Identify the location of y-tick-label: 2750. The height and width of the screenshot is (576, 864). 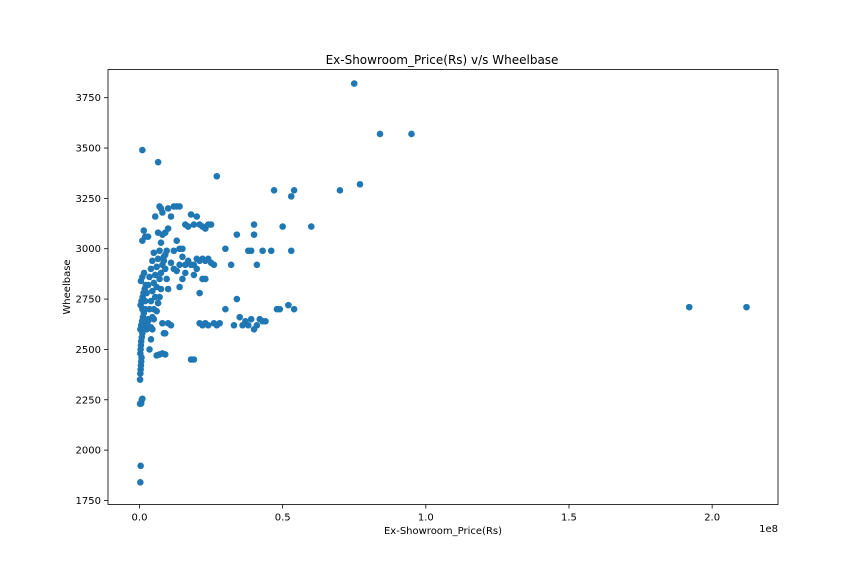
(88, 300).